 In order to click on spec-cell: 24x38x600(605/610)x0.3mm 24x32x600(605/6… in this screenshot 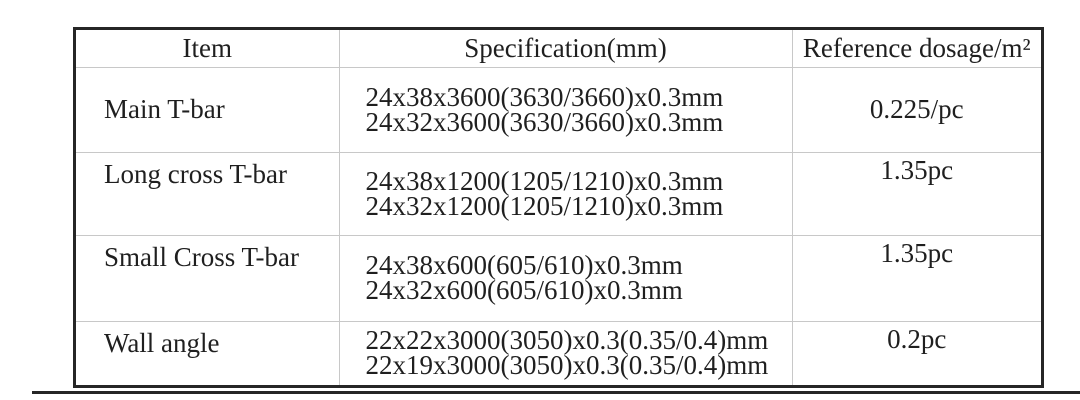, I will do `click(566, 278)`.